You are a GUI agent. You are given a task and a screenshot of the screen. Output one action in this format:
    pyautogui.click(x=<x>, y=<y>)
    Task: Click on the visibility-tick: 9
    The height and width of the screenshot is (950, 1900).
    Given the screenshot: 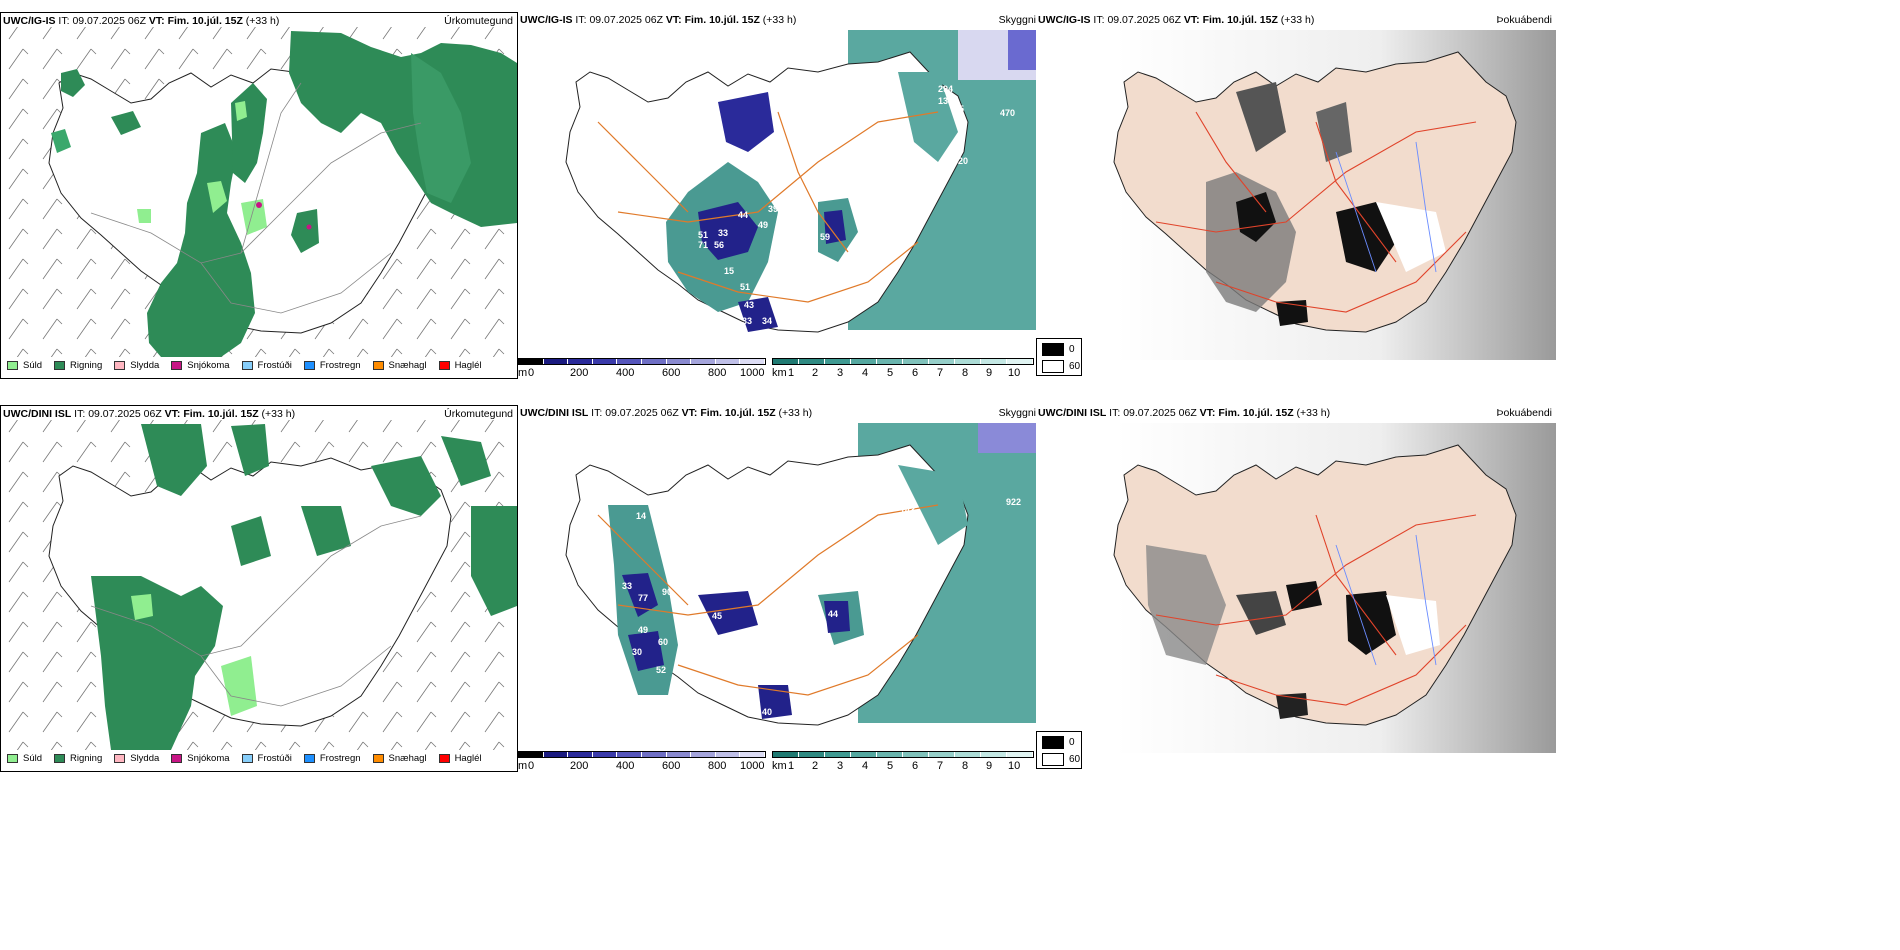 What is the action you would take?
    pyautogui.click(x=989, y=766)
    